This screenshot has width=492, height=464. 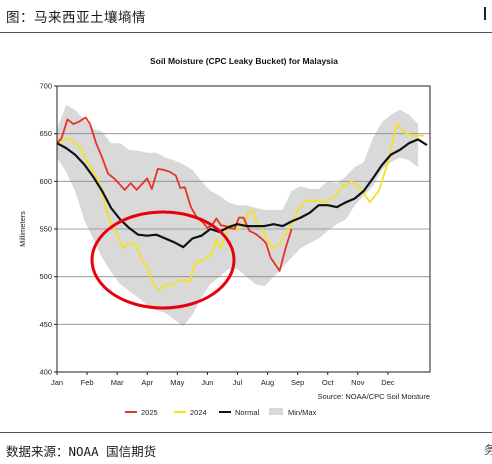 I want to click on source-note: Source: NOAA/CPC Soil Moisture, so click(x=373, y=396).